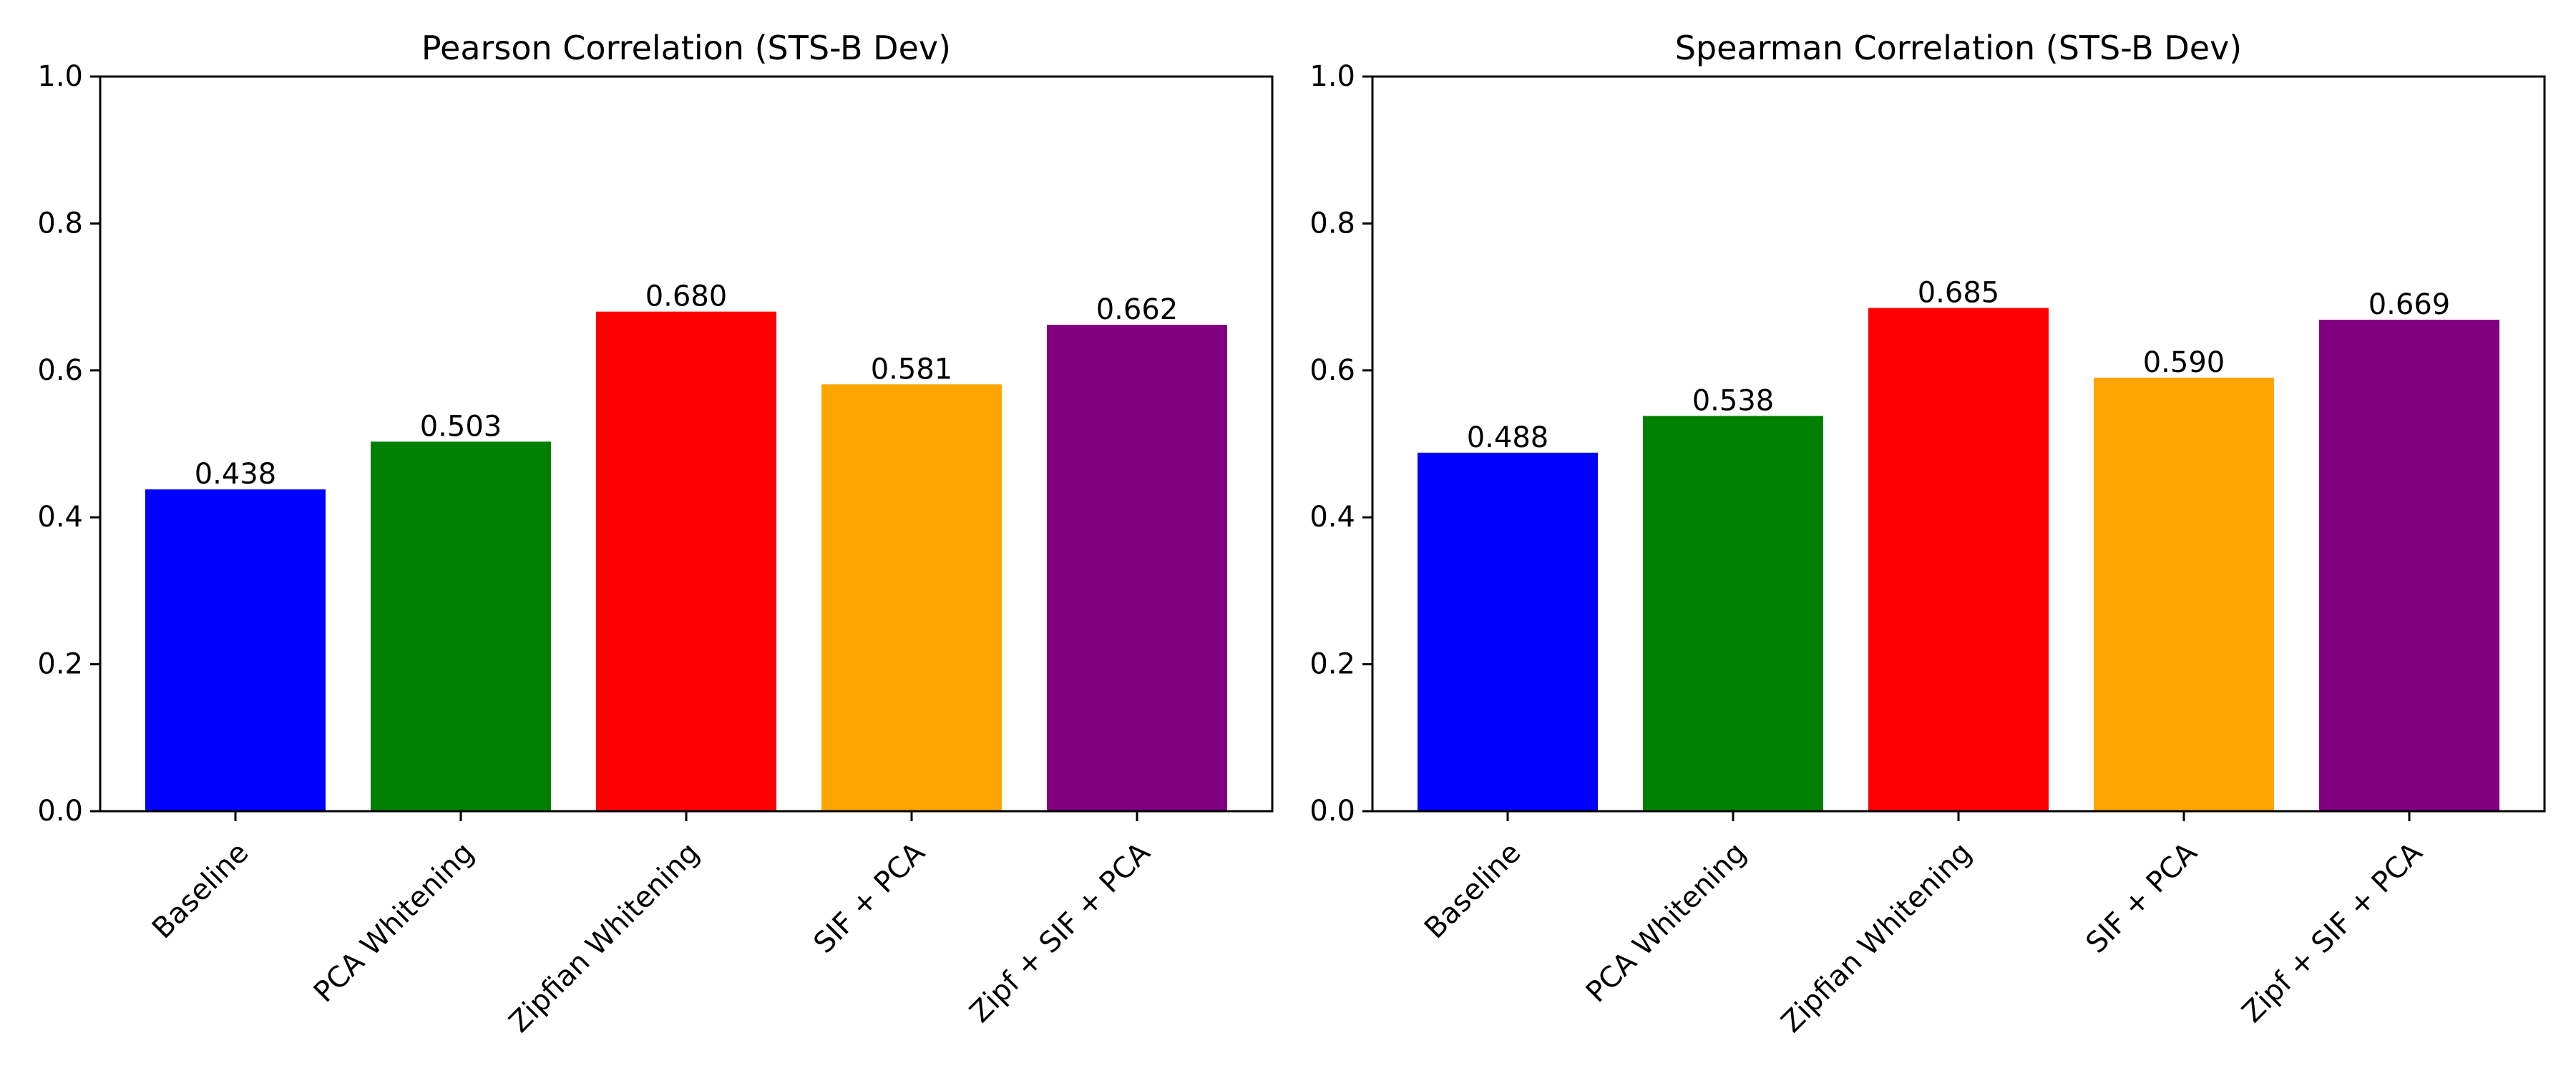  I want to click on bar-value-label: 0.503, so click(461, 427).